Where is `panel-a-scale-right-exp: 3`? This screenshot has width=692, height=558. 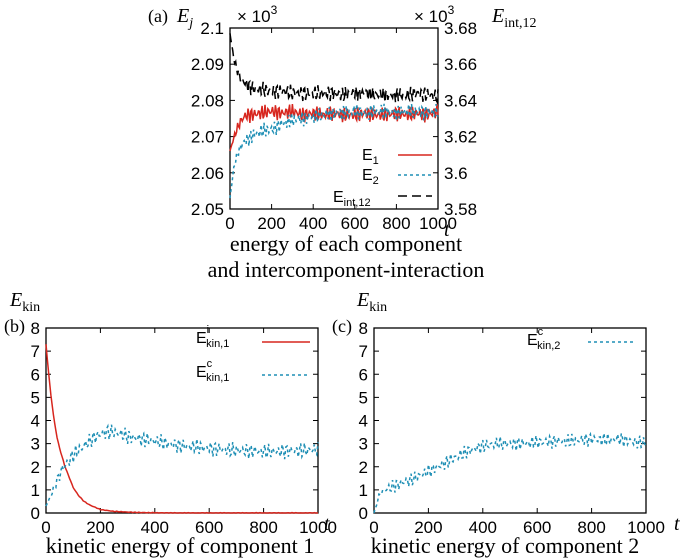
panel-a-scale-right-exp: 3 is located at coordinates (451, 10).